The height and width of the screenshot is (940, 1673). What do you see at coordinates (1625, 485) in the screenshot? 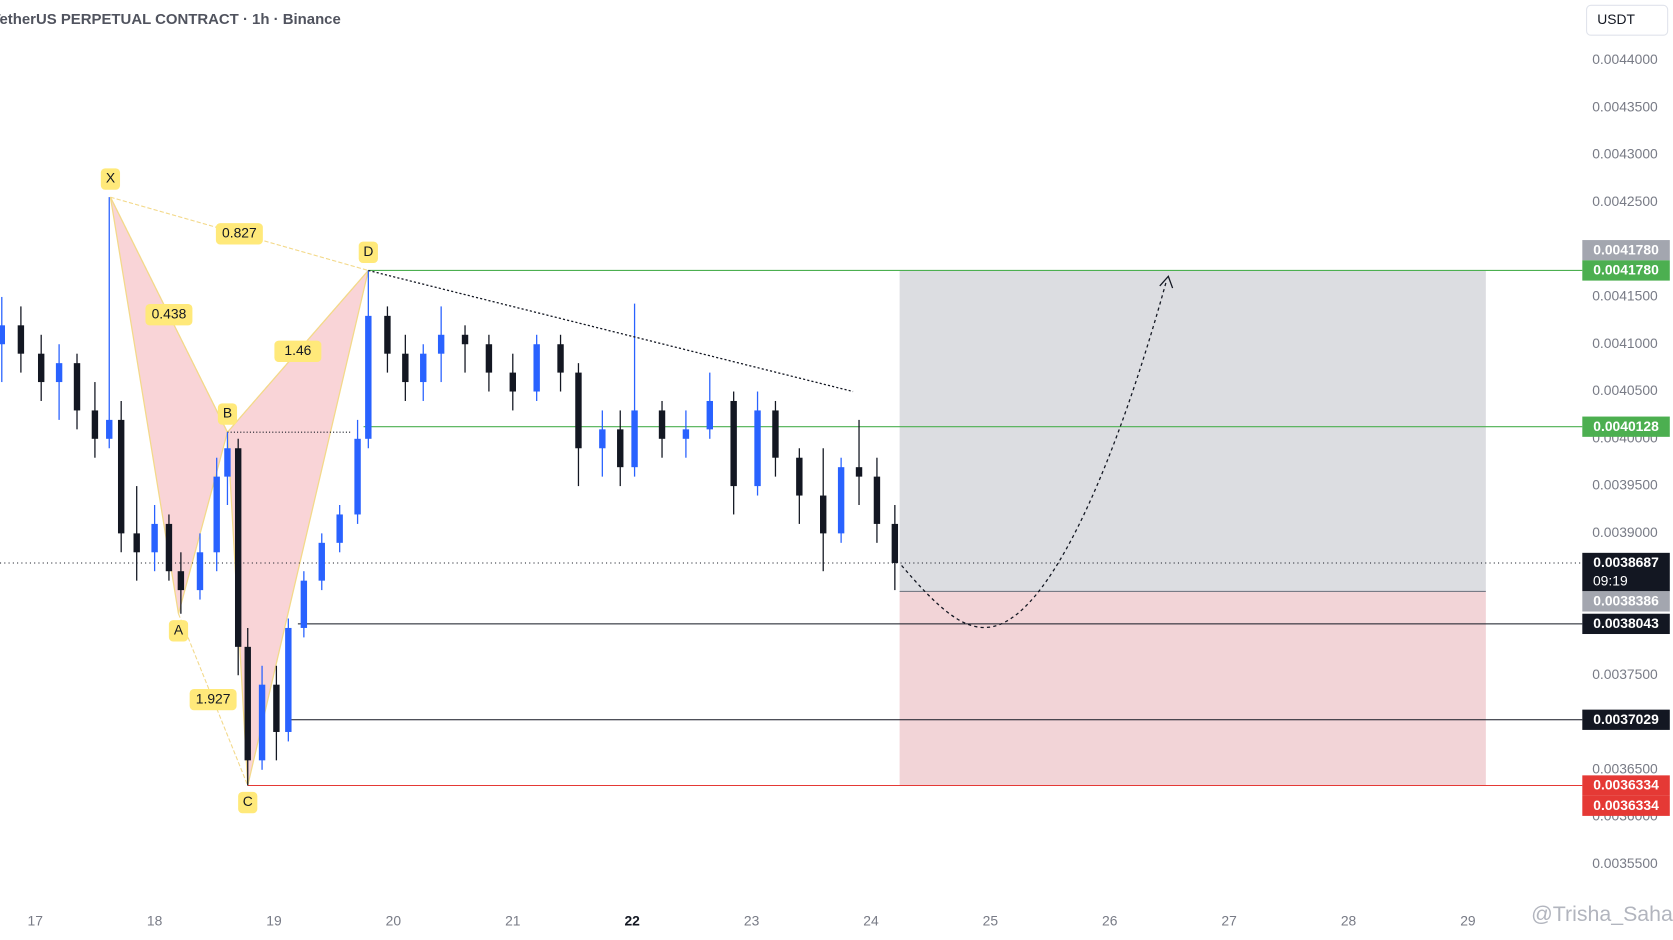
I see `y-tick-label: 0.0039500` at bounding box center [1625, 485].